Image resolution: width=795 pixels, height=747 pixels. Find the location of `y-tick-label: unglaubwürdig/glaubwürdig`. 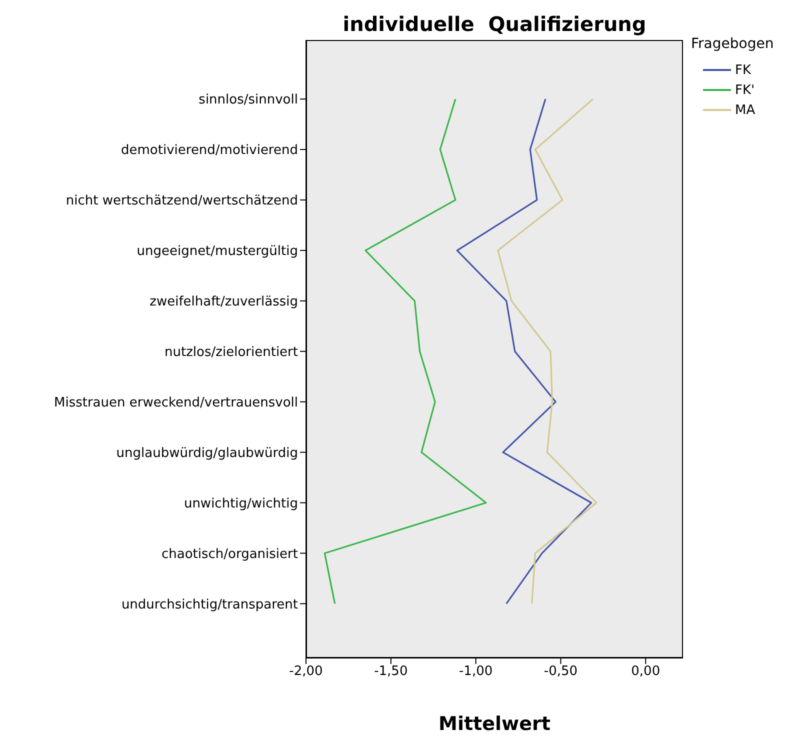

y-tick-label: unglaubwürdig/glaubwürdig is located at coordinates (207, 453).